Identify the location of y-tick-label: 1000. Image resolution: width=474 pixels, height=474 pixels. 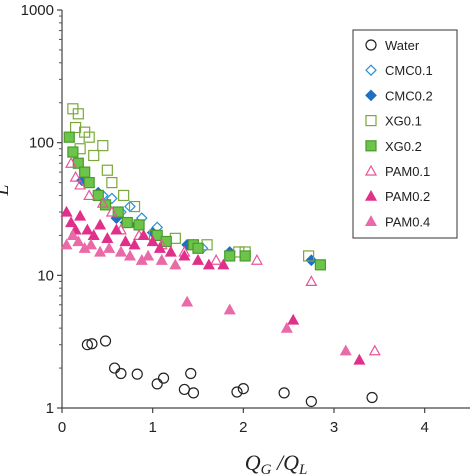
(37, 10).